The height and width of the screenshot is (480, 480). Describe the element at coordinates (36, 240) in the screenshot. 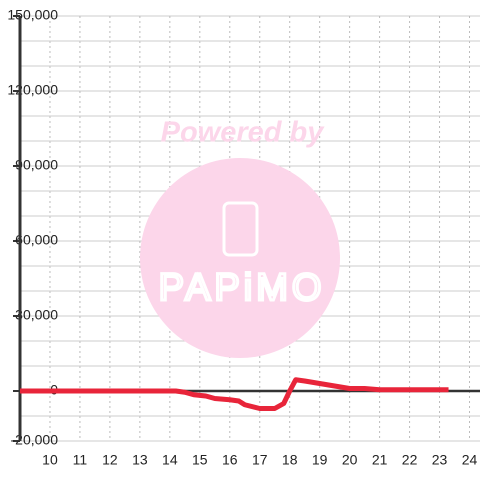

I see `y-tick-label: 60,000` at that location.